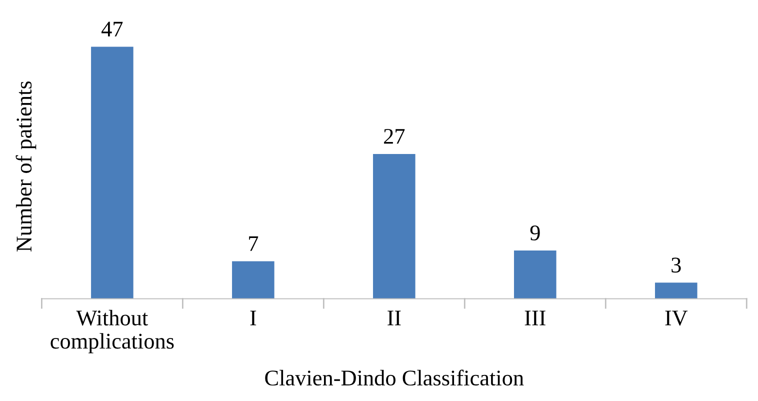  What do you see at coordinates (394, 318) in the screenshot?
I see `x-tick-label: II` at bounding box center [394, 318].